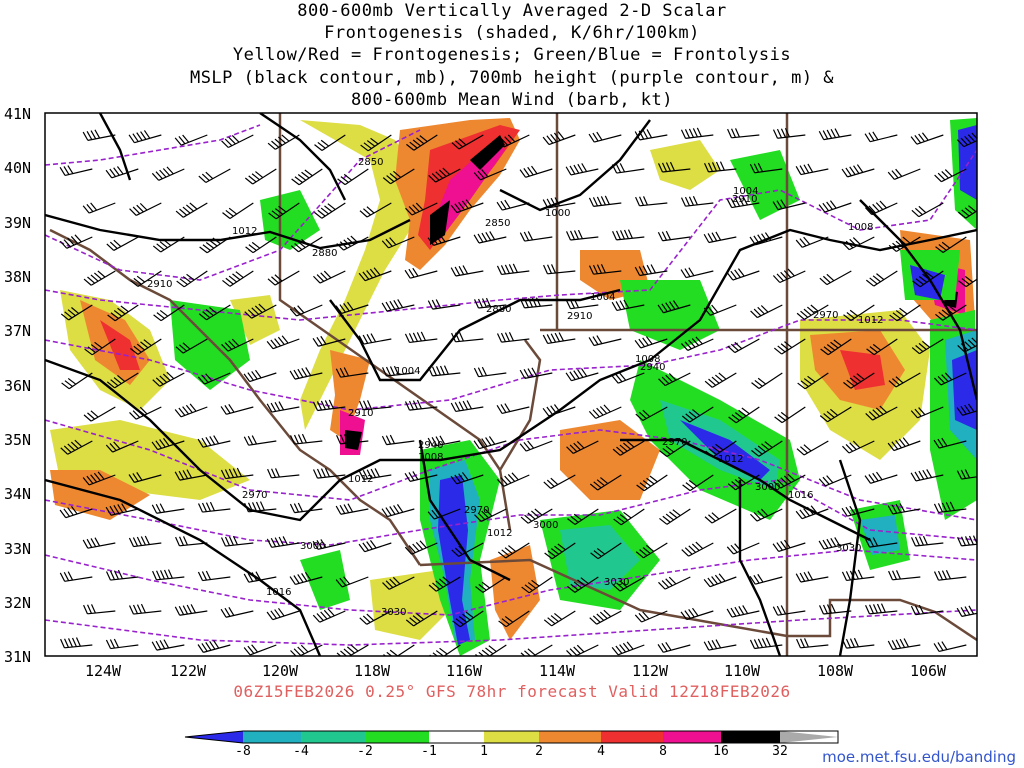  I want to click on legend-label: 2, so click(539, 751).